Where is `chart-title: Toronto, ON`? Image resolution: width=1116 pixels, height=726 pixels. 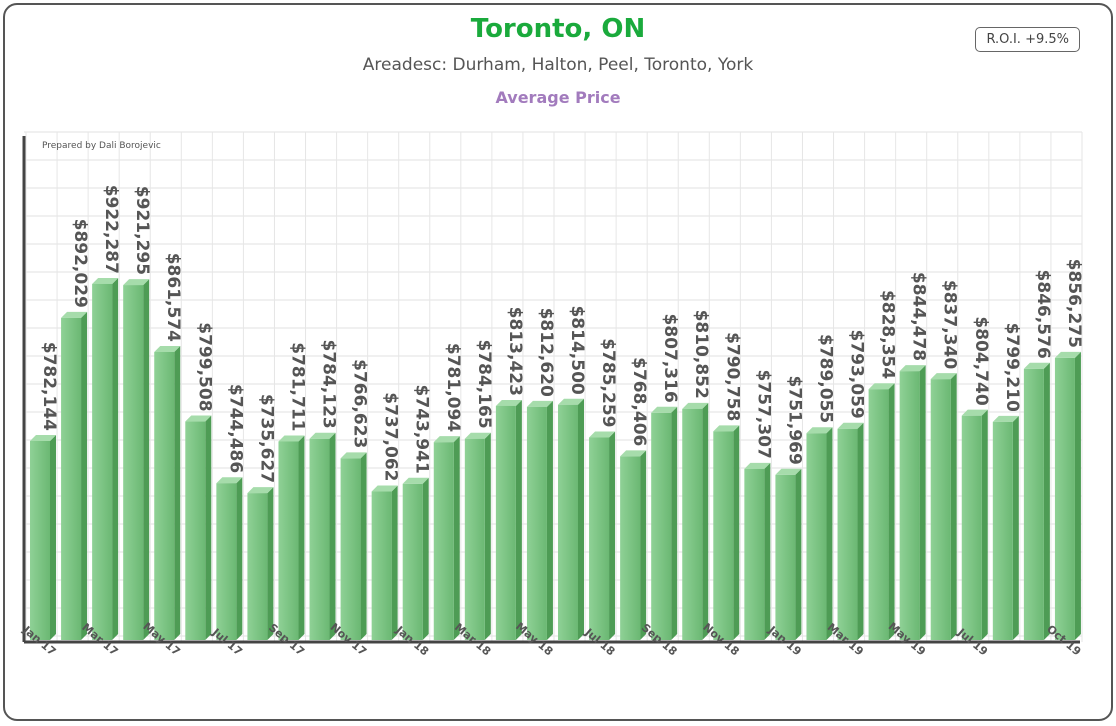 chart-title: Toronto, ON is located at coordinates (558, 29).